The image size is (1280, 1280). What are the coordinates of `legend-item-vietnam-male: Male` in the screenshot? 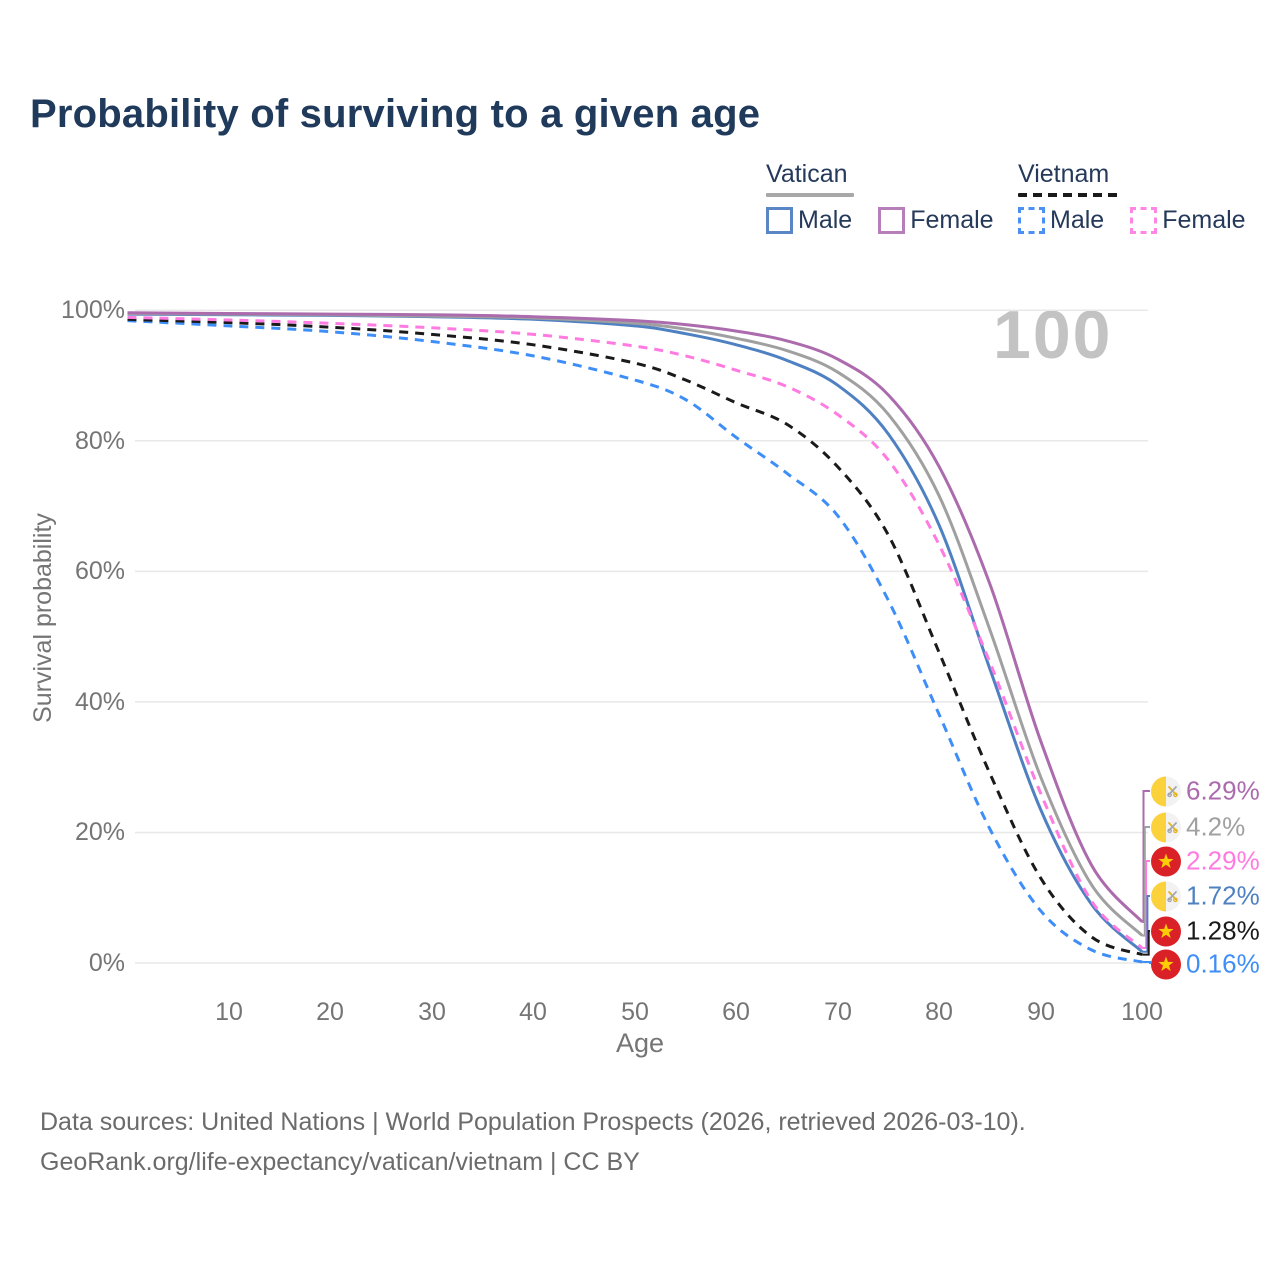 It's located at (1061, 220).